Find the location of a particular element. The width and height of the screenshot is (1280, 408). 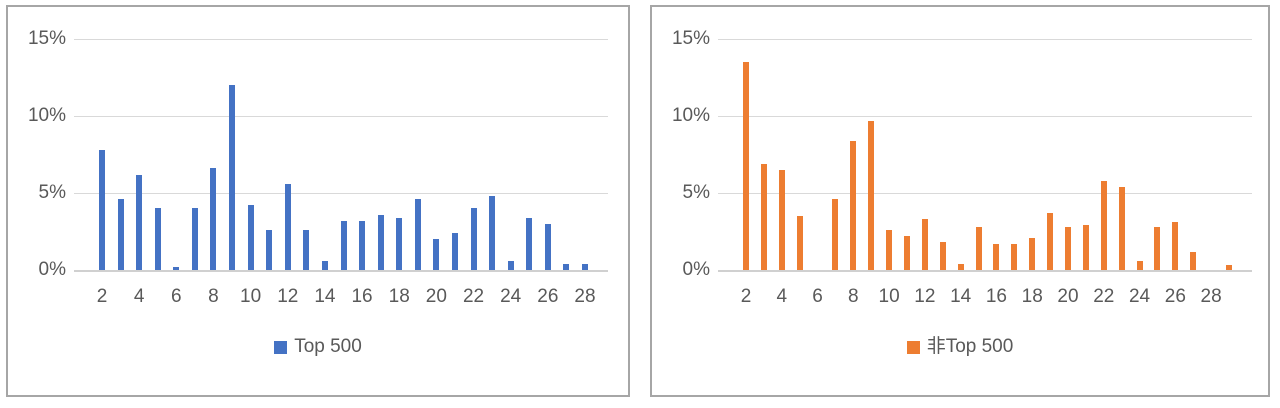

x-axis-tick-label: 16 is located at coordinates (996, 296).